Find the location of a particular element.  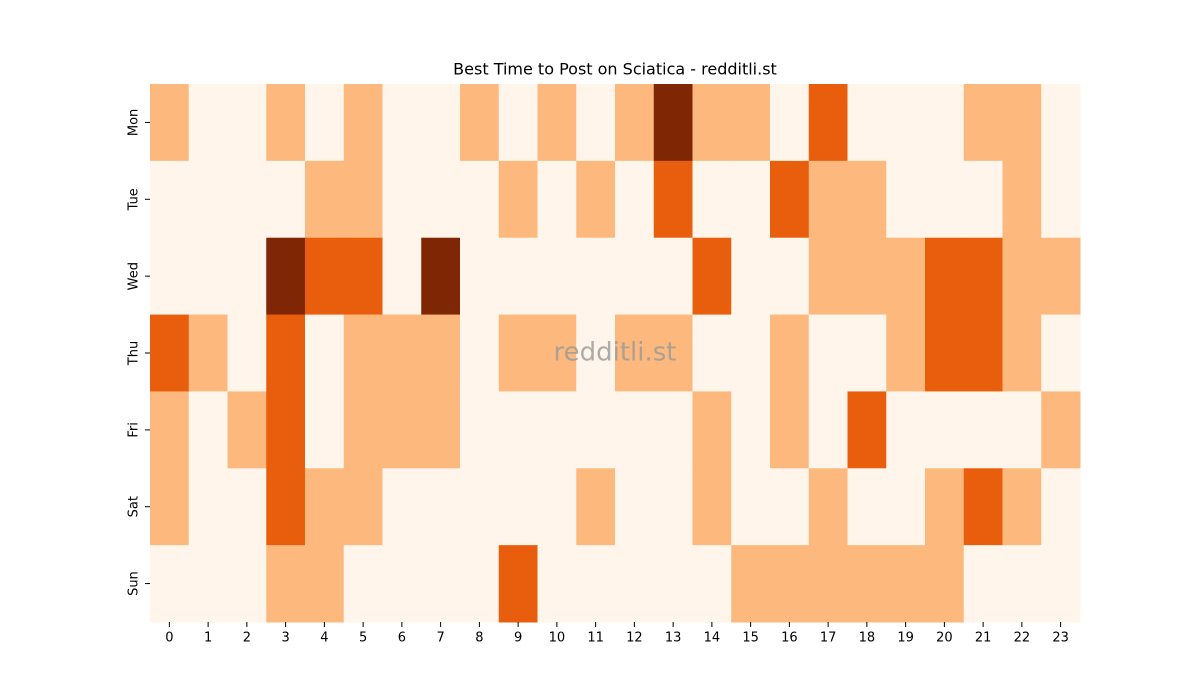

x-tick-label: 23 is located at coordinates (1060, 638).